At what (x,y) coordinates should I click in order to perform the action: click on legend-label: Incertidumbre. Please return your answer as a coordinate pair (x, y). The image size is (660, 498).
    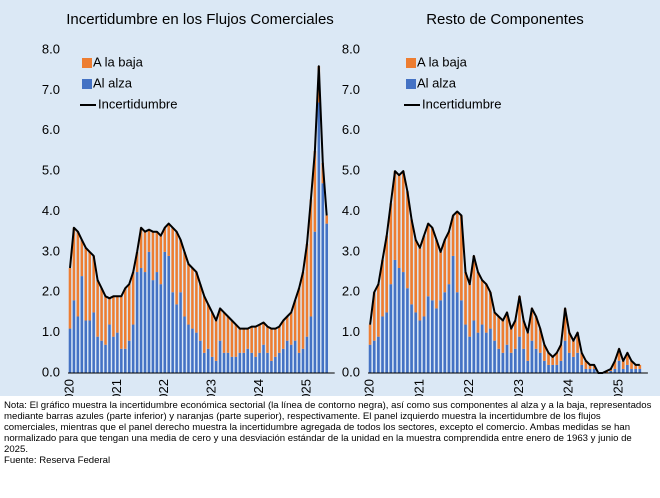
    Looking at the image, I should click on (461, 103).